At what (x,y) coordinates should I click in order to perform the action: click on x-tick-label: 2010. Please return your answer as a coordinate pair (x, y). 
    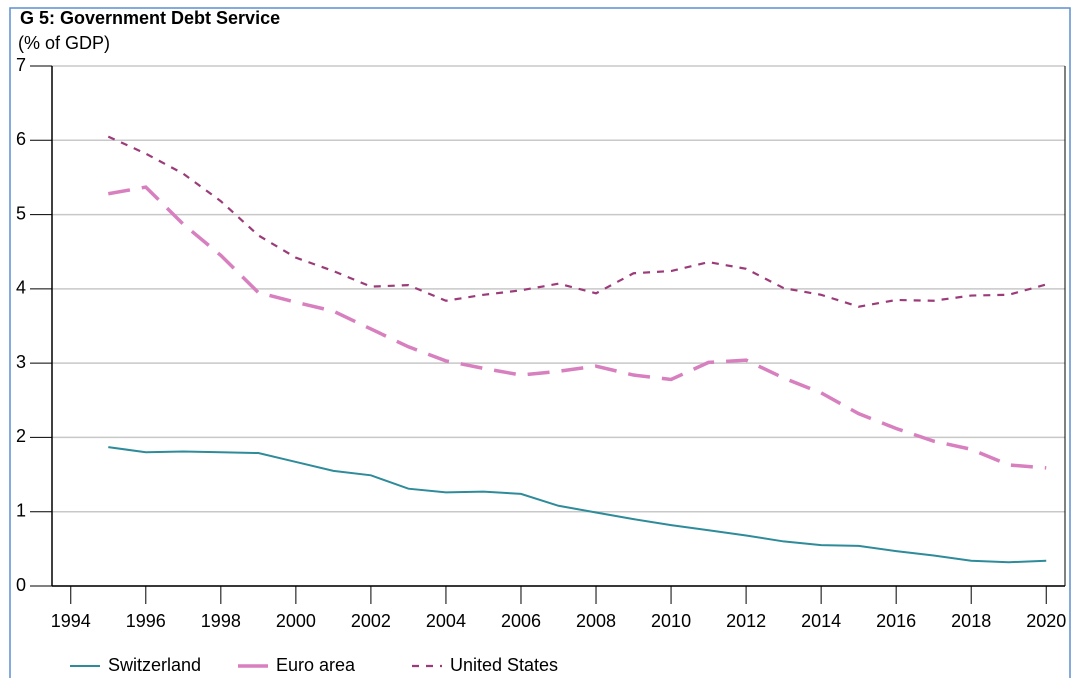
    Looking at the image, I should click on (671, 621).